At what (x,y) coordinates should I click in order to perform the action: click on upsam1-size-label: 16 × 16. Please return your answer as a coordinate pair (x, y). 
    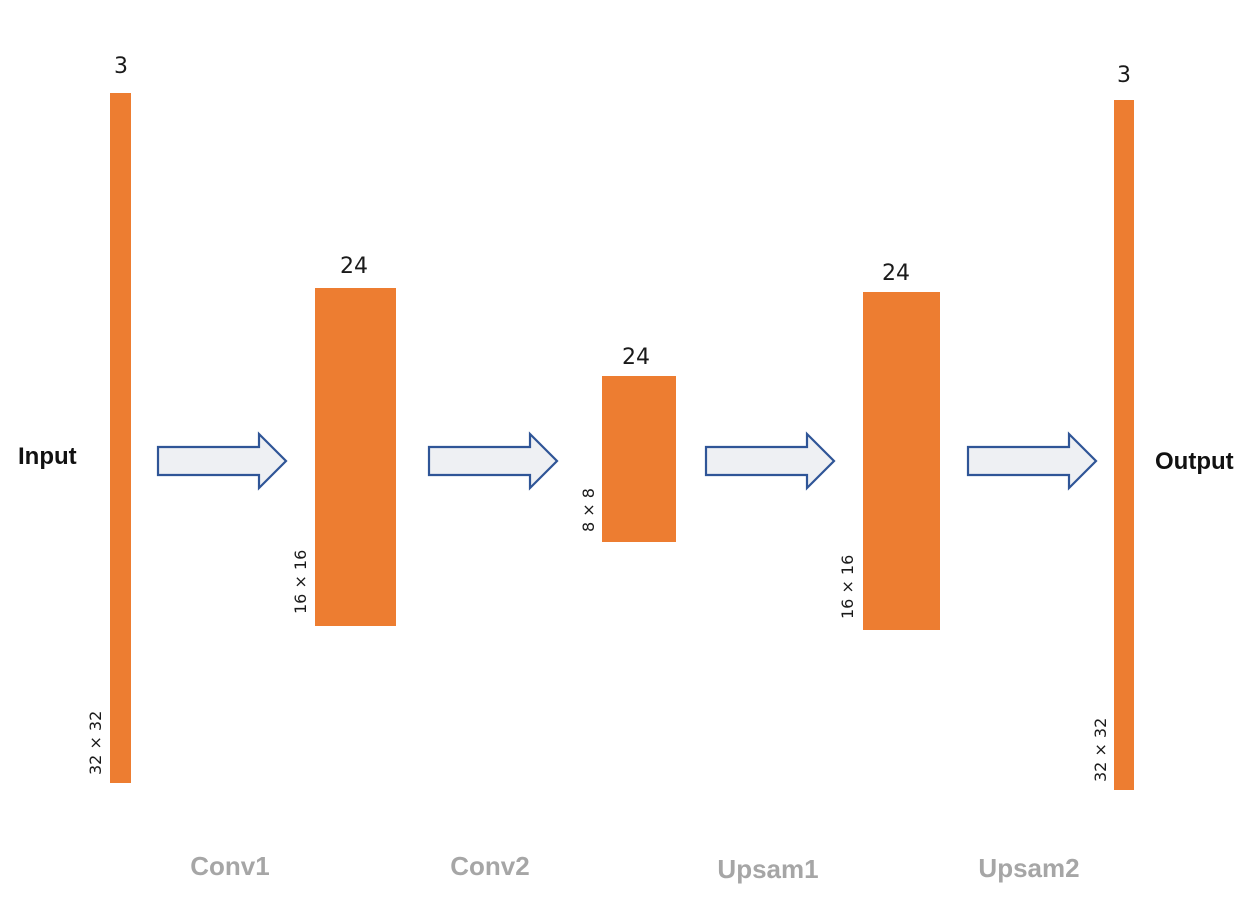
    Looking at the image, I should click on (847, 586).